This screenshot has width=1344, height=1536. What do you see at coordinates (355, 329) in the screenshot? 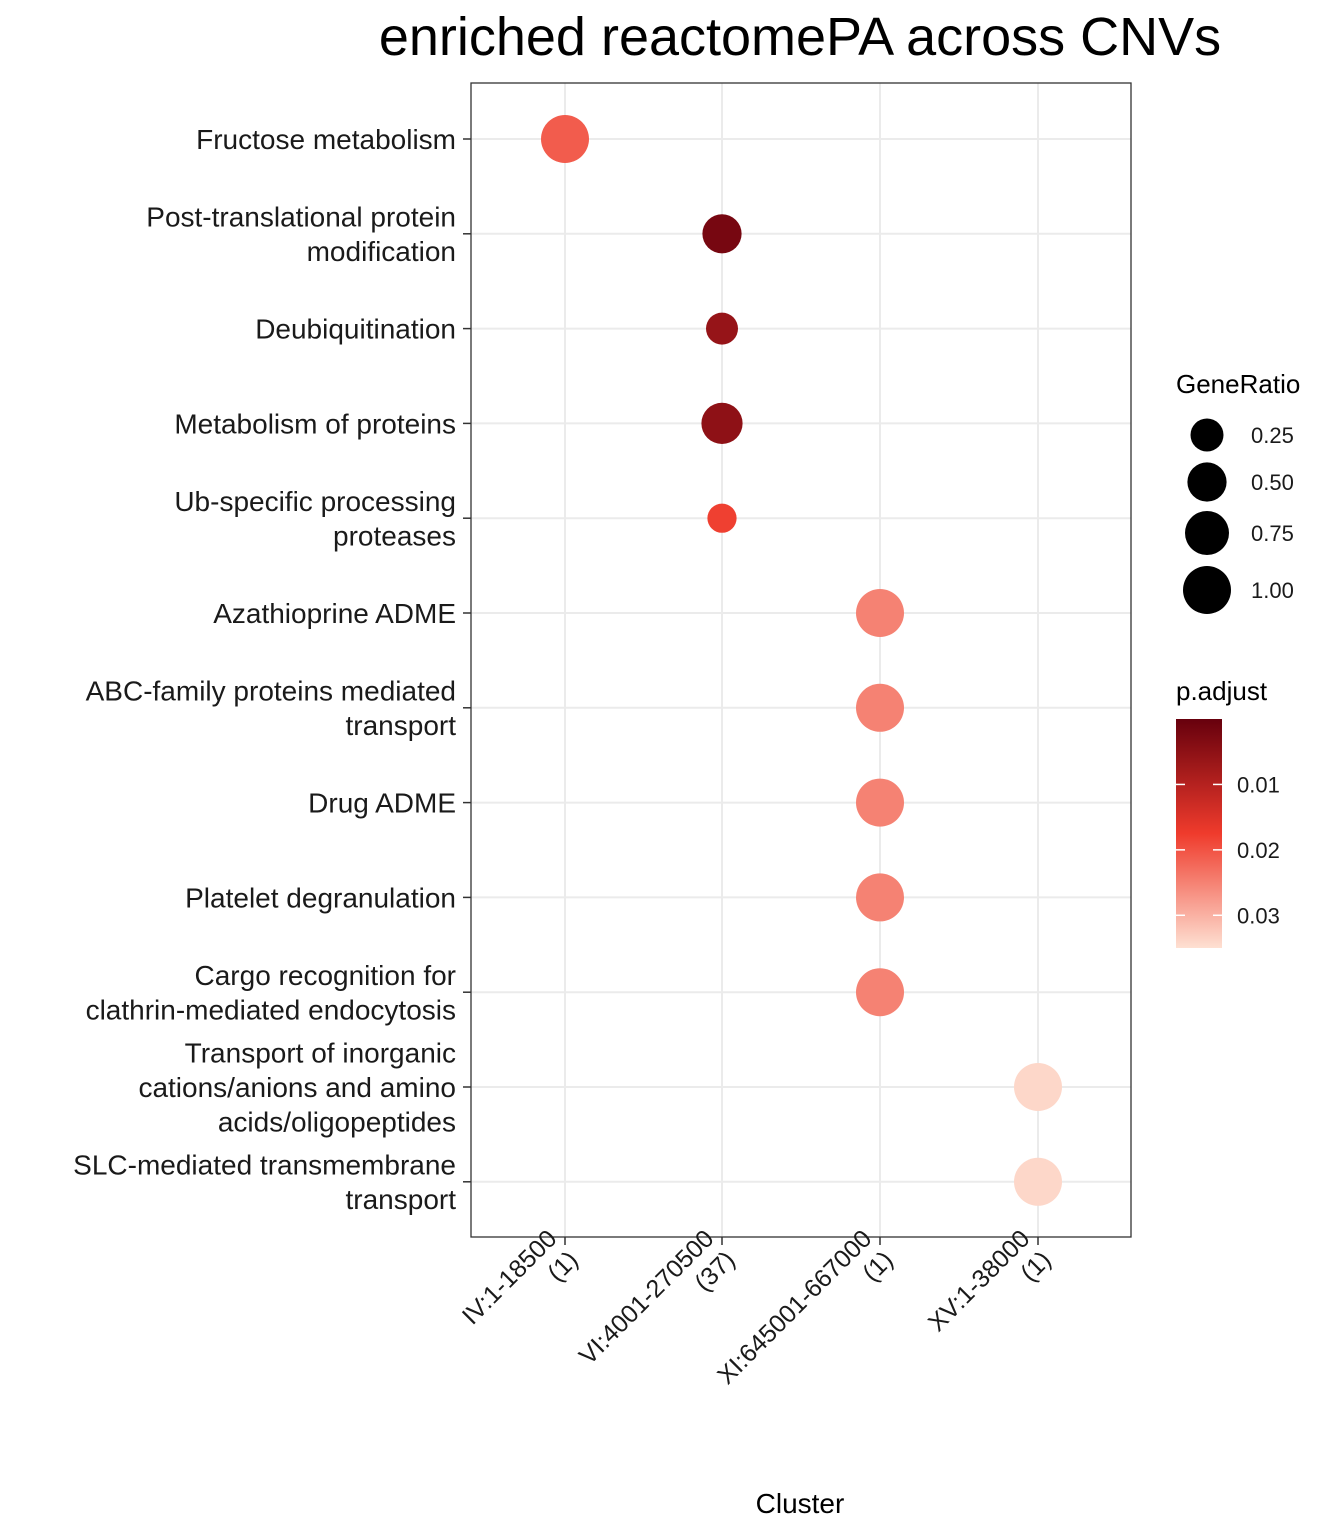
I see `y-tick-label: Deubiquitination` at bounding box center [355, 329].